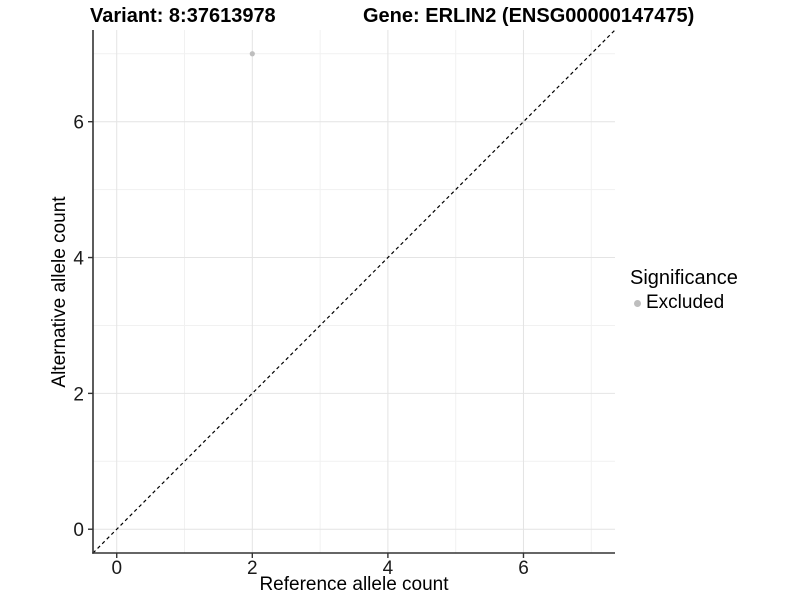 The height and width of the screenshot is (600, 800). What do you see at coordinates (78, 394) in the screenshot?
I see `y-tick-label: 2` at bounding box center [78, 394].